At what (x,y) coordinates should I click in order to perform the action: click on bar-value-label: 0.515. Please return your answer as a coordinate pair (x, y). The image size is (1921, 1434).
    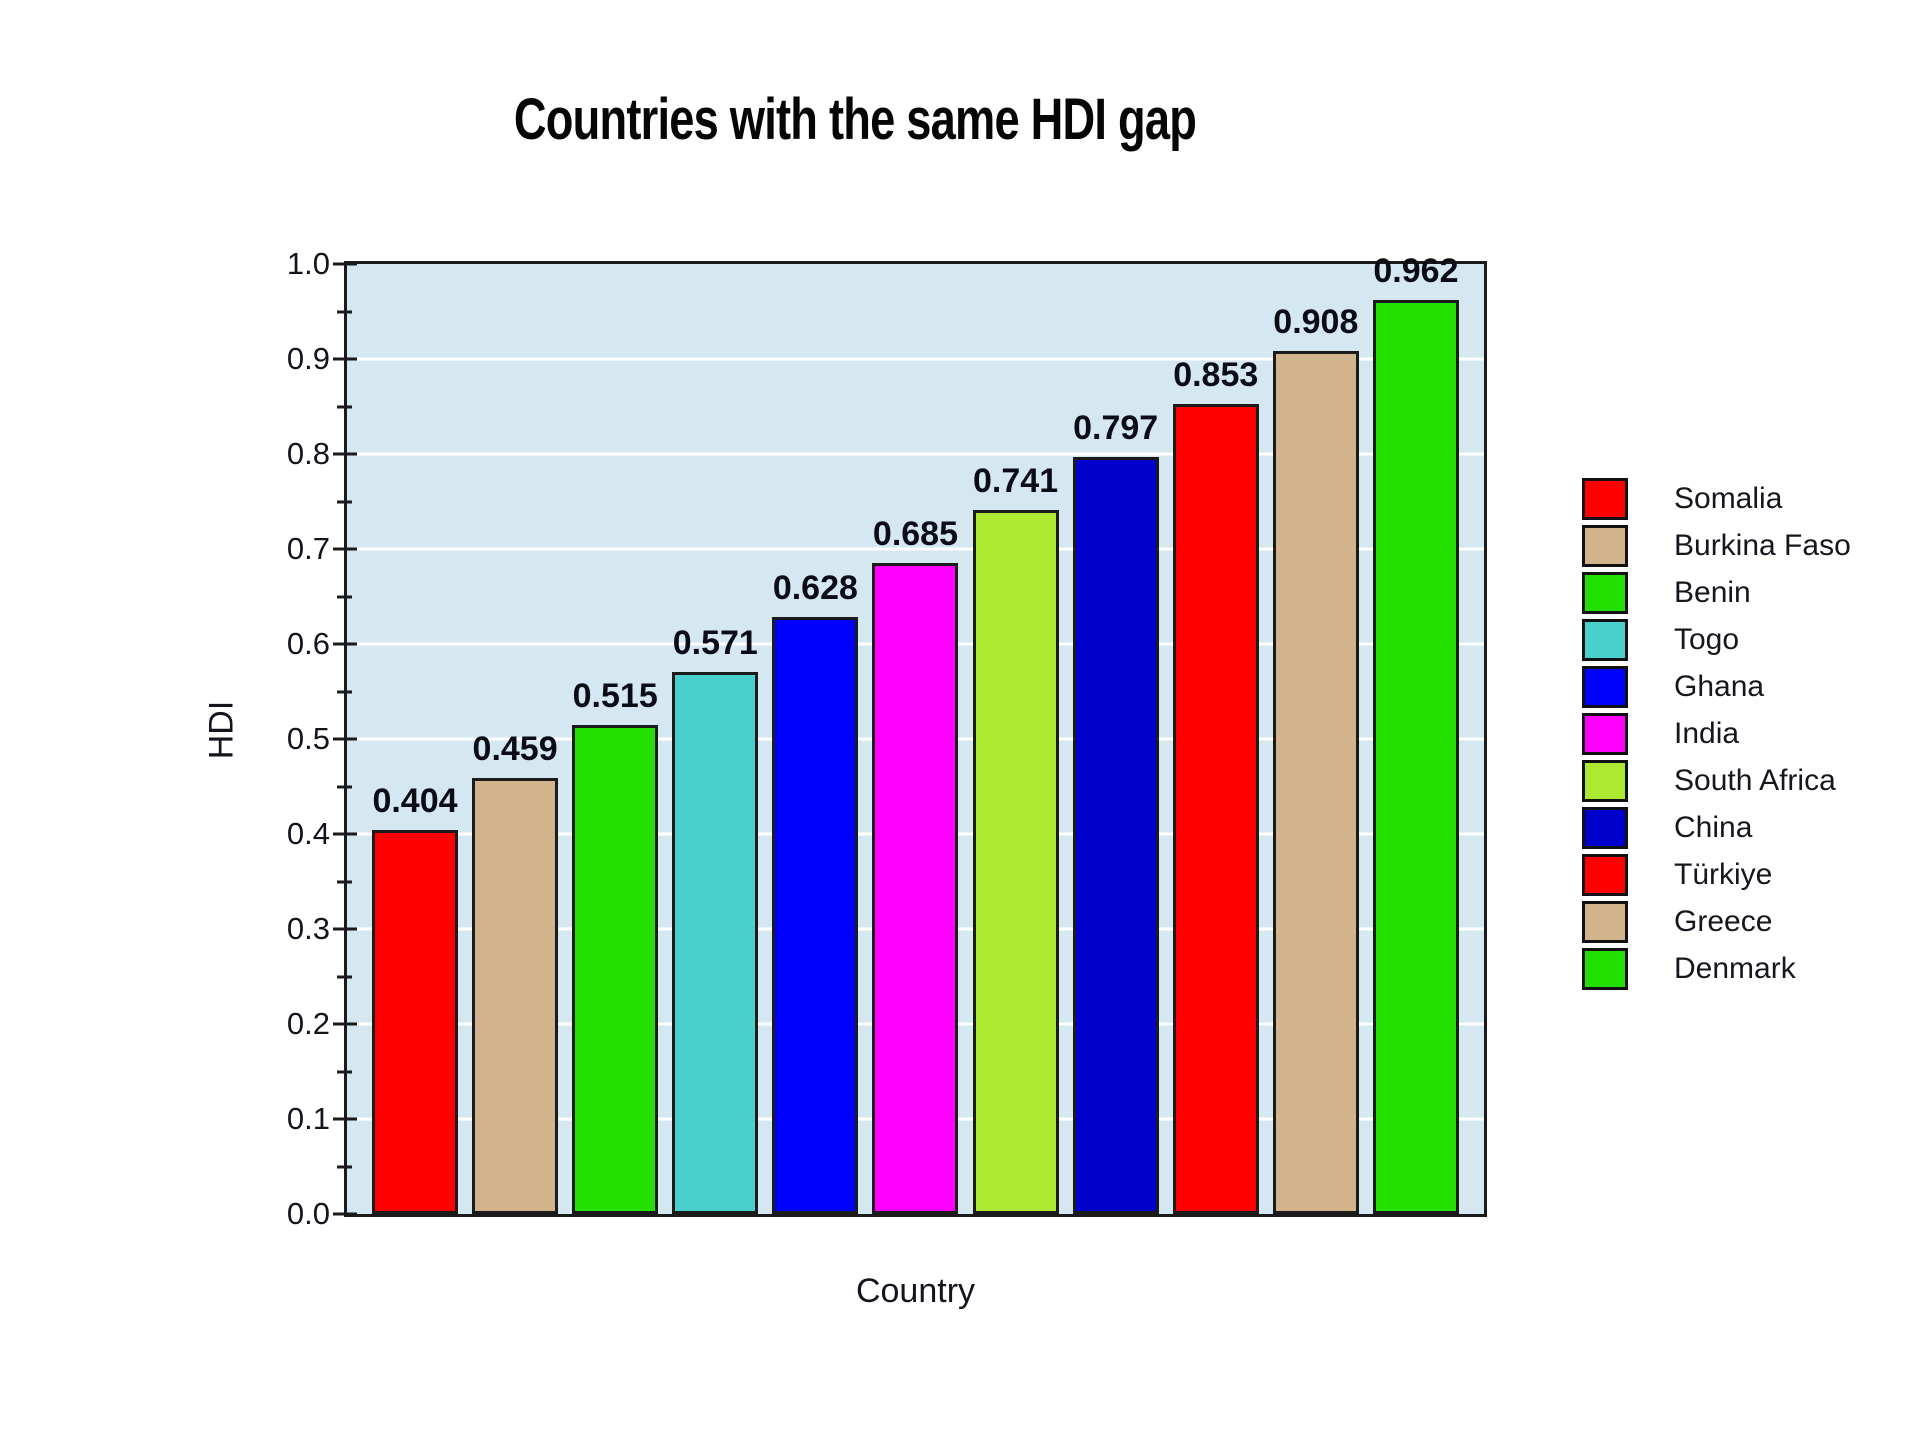
    Looking at the image, I should click on (615, 695).